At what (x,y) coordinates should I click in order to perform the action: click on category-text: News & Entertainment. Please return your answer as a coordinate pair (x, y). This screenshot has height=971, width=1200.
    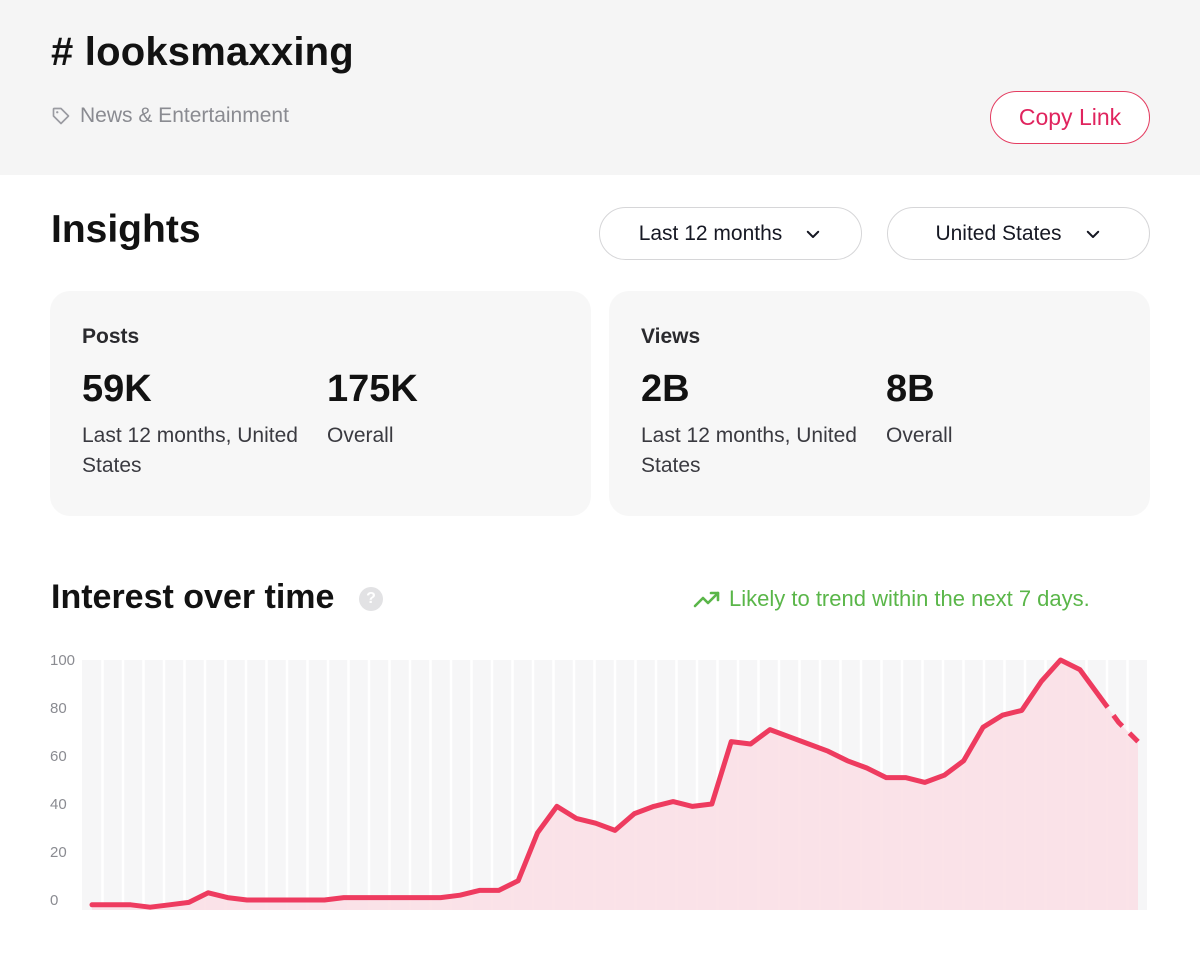
    Looking at the image, I should click on (184, 115).